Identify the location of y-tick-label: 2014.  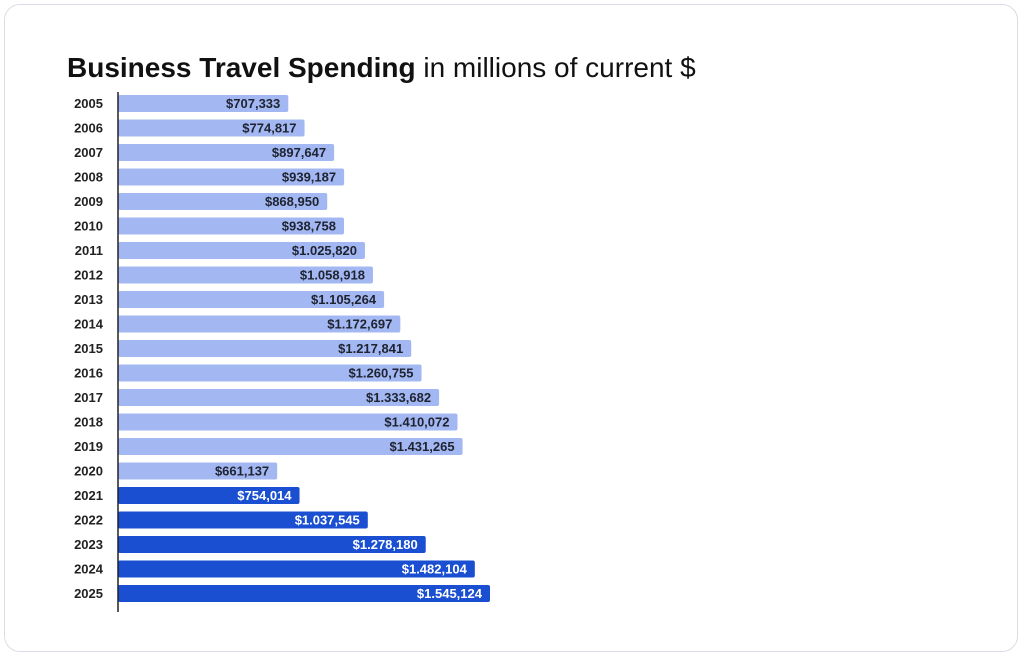
(89, 324).